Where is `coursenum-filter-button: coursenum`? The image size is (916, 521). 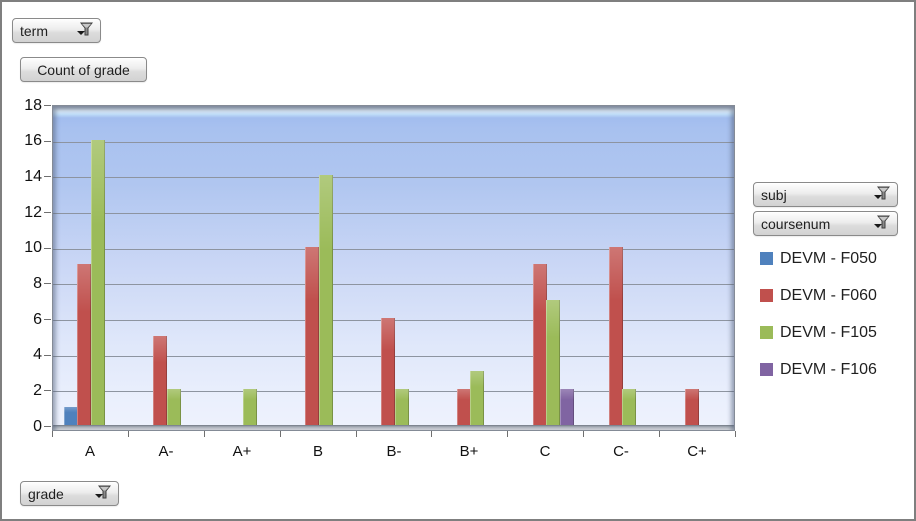
coursenum-filter-button: coursenum is located at coordinates (825, 223).